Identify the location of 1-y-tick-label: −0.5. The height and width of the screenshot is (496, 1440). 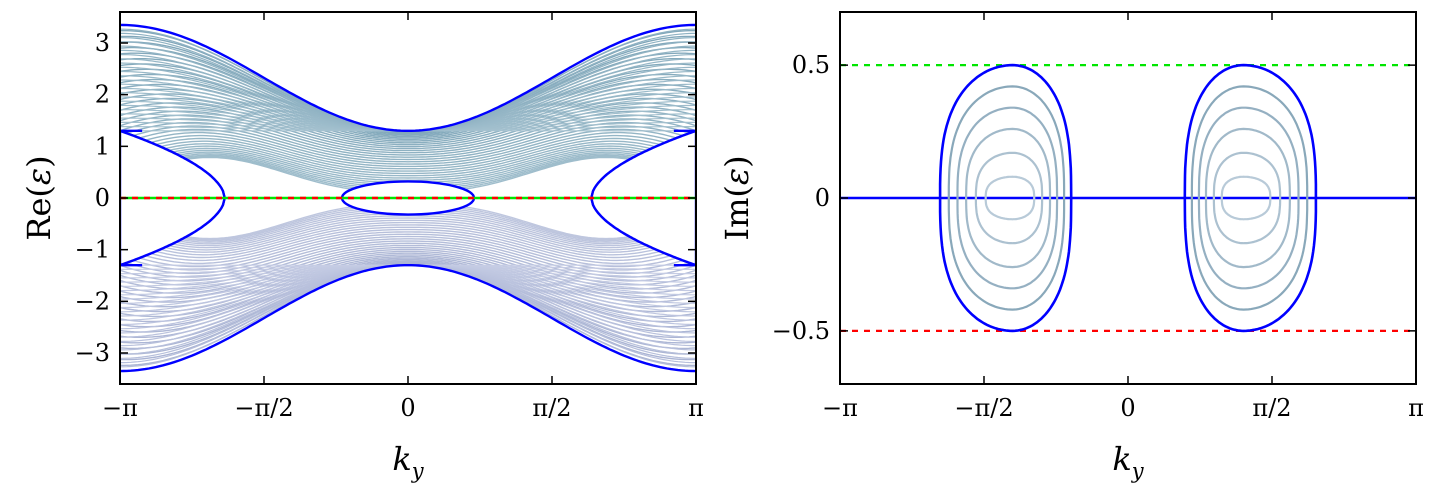
(801, 331).